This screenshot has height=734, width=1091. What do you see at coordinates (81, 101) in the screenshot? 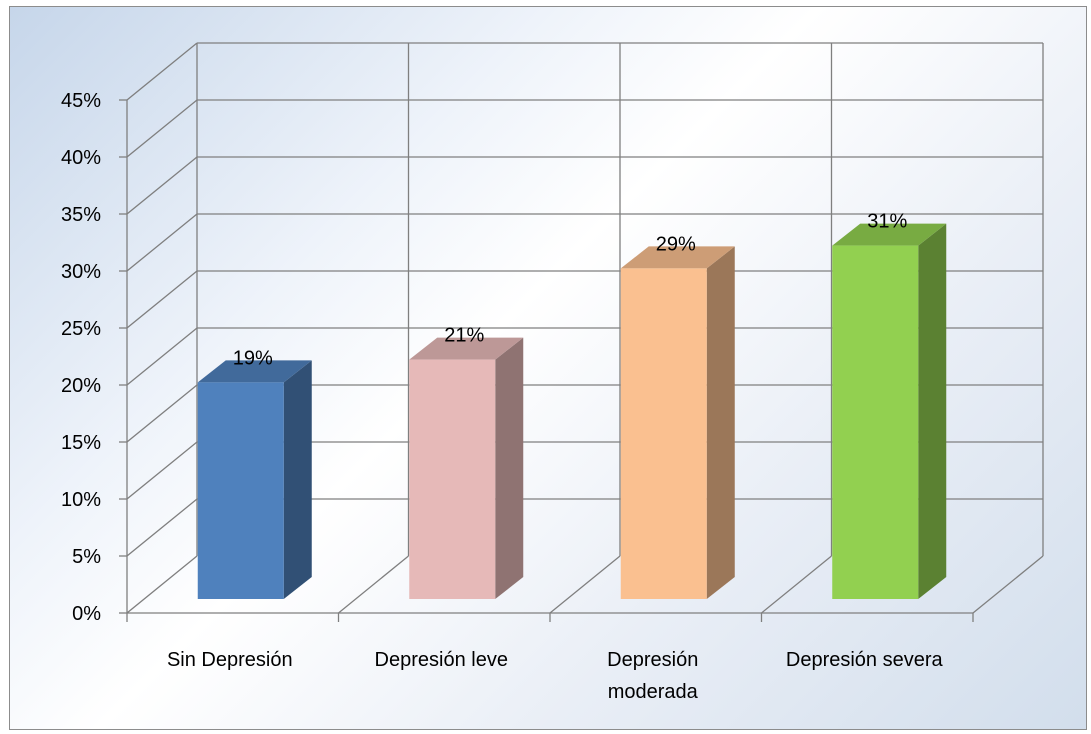
I see `y-tick-label: 45%` at bounding box center [81, 101].